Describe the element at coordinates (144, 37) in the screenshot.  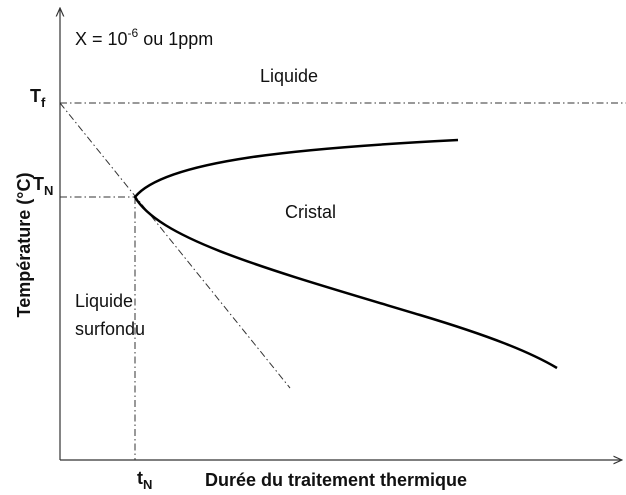
I see `annotation: X = 10-6 ou 1ppm` at that location.